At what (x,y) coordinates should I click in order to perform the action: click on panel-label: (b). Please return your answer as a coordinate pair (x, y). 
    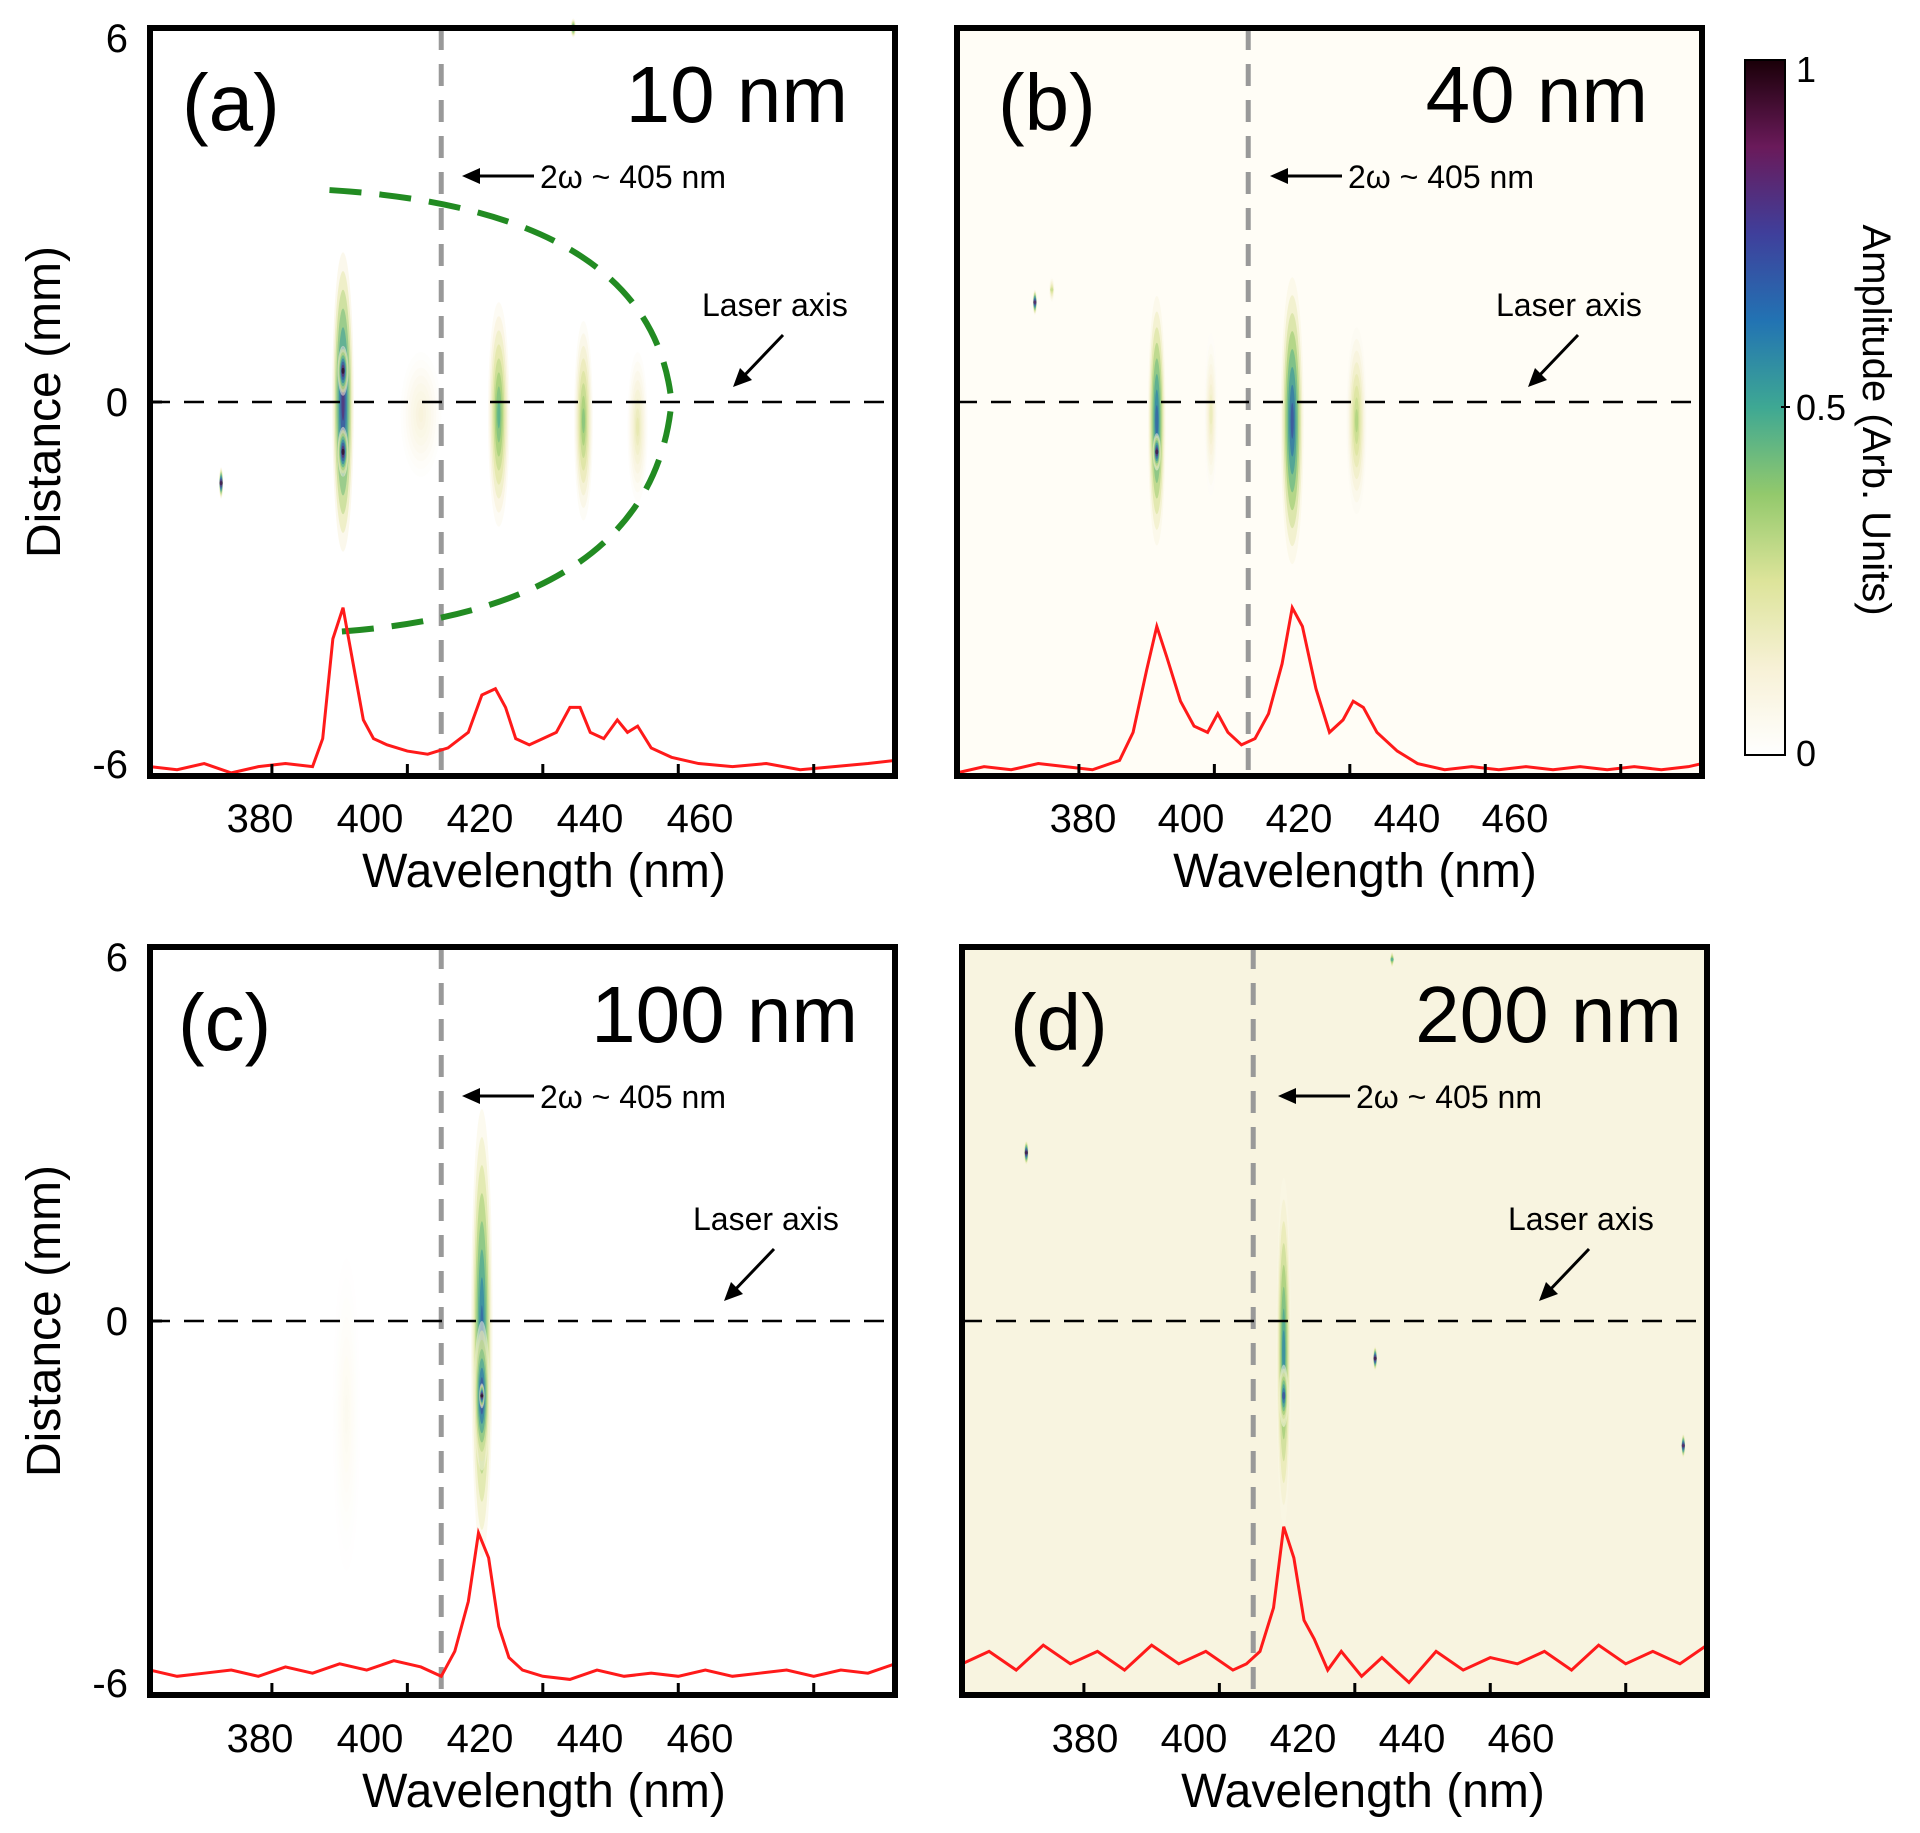
    Looking at the image, I should click on (1047, 102).